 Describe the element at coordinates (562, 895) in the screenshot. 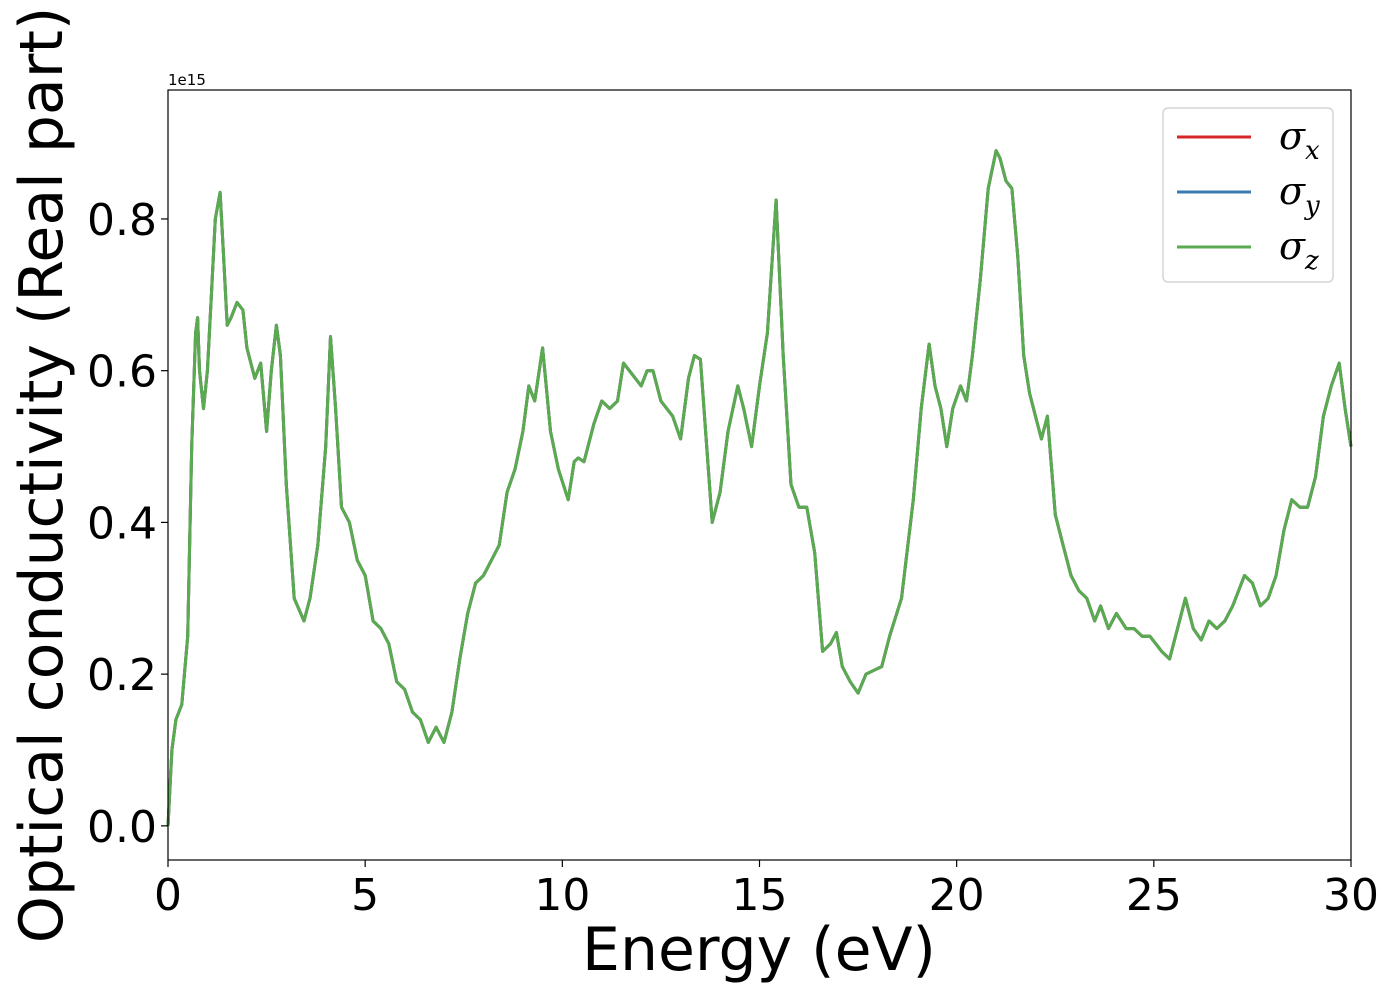

I see `x-tick-label: 10` at that location.